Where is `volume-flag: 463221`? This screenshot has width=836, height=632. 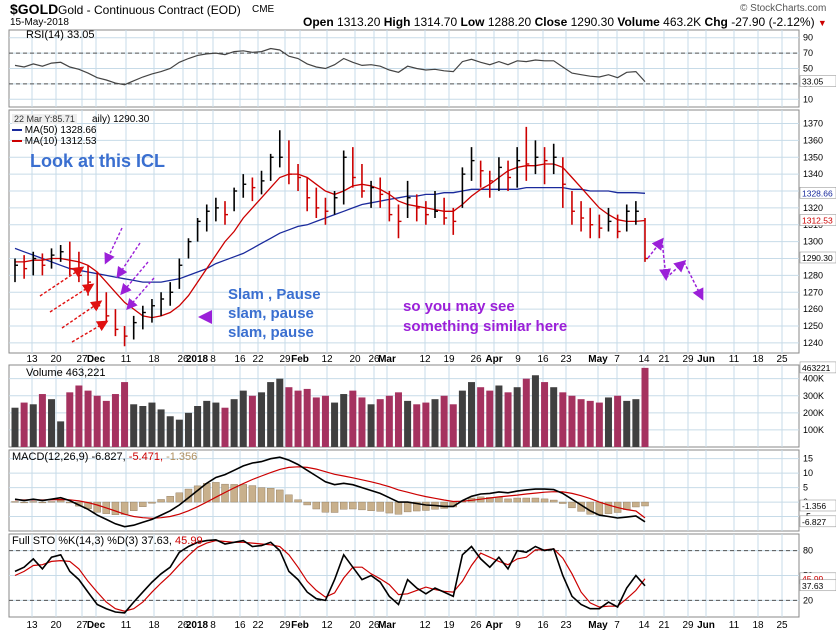 volume-flag: 463221 is located at coordinates (816, 368).